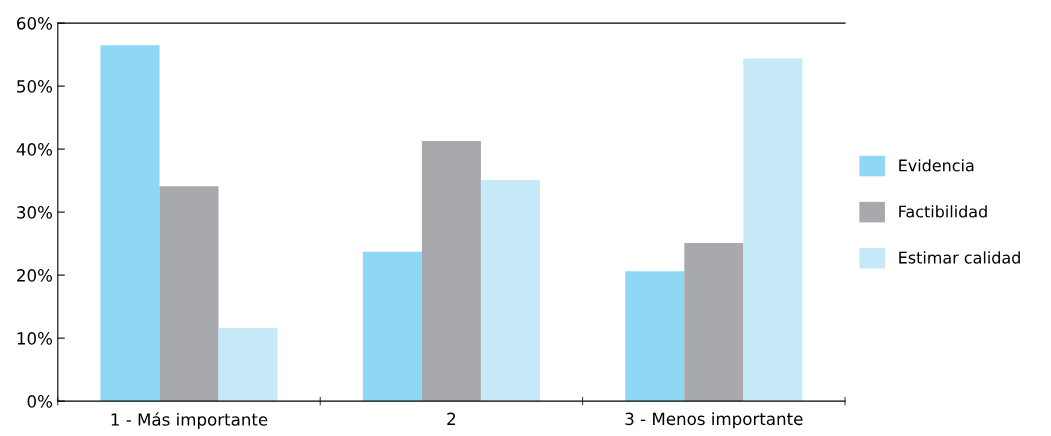 This screenshot has width=1051, height=436. What do you see at coordinates (35, 275) in the screenshot?
I see `y-tick-label: 20%` at bounding box center [35, 275].